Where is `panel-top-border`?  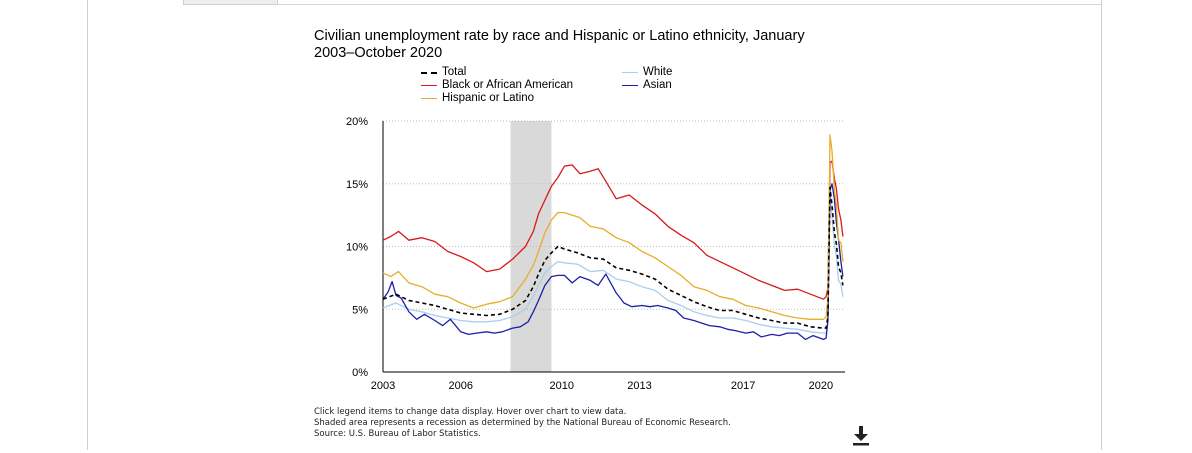
panel-top-border is located at coordinates (688, 4).